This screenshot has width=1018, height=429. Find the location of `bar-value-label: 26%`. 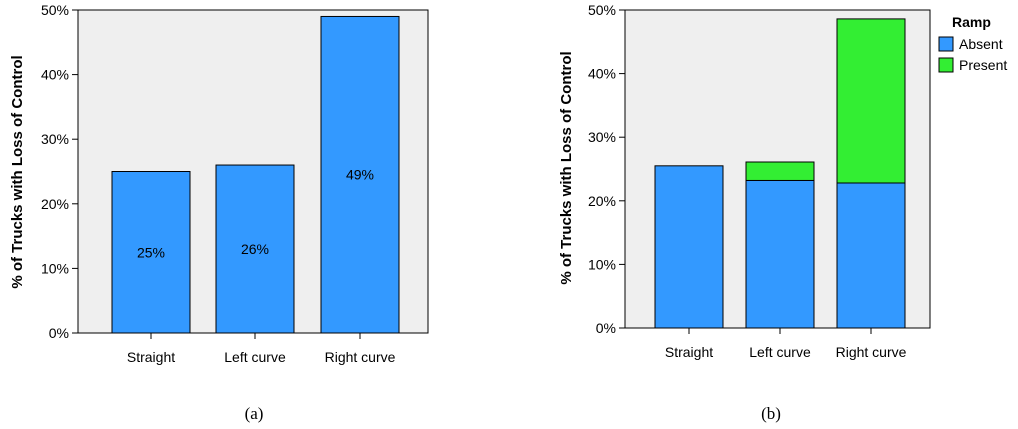

bar-value-label: 26% is located at coordinates (255, 249).